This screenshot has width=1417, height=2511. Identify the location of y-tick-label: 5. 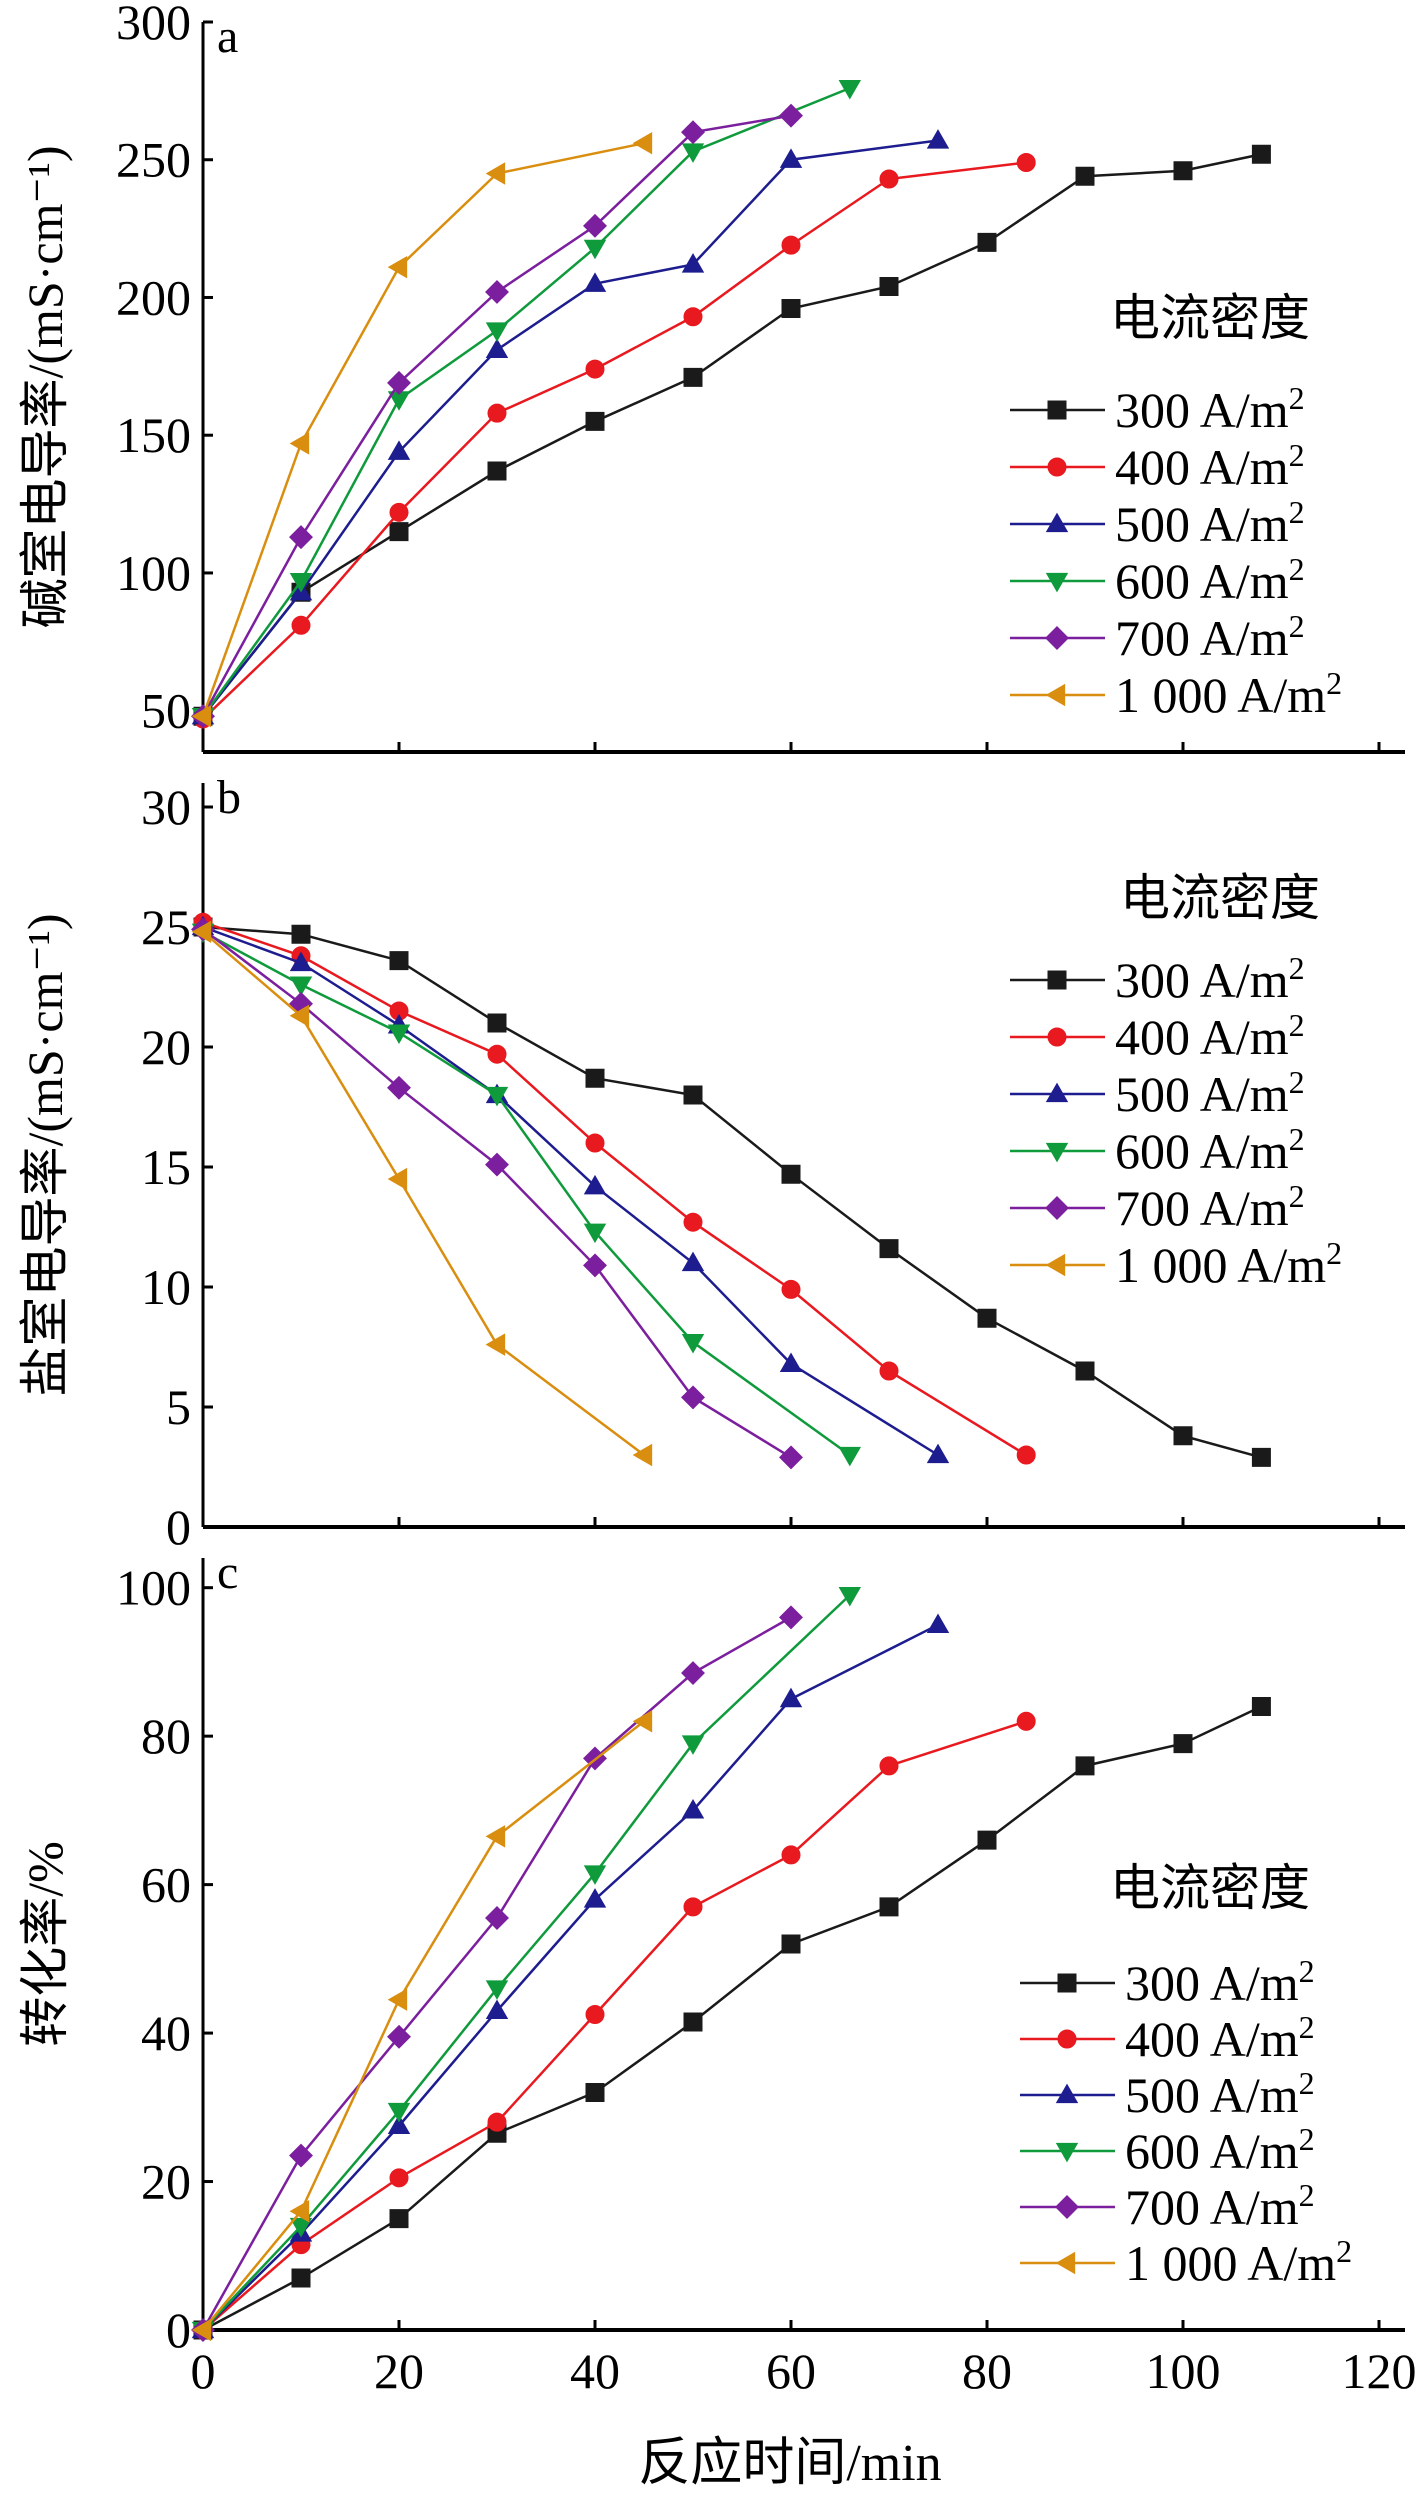
(178, 1407).